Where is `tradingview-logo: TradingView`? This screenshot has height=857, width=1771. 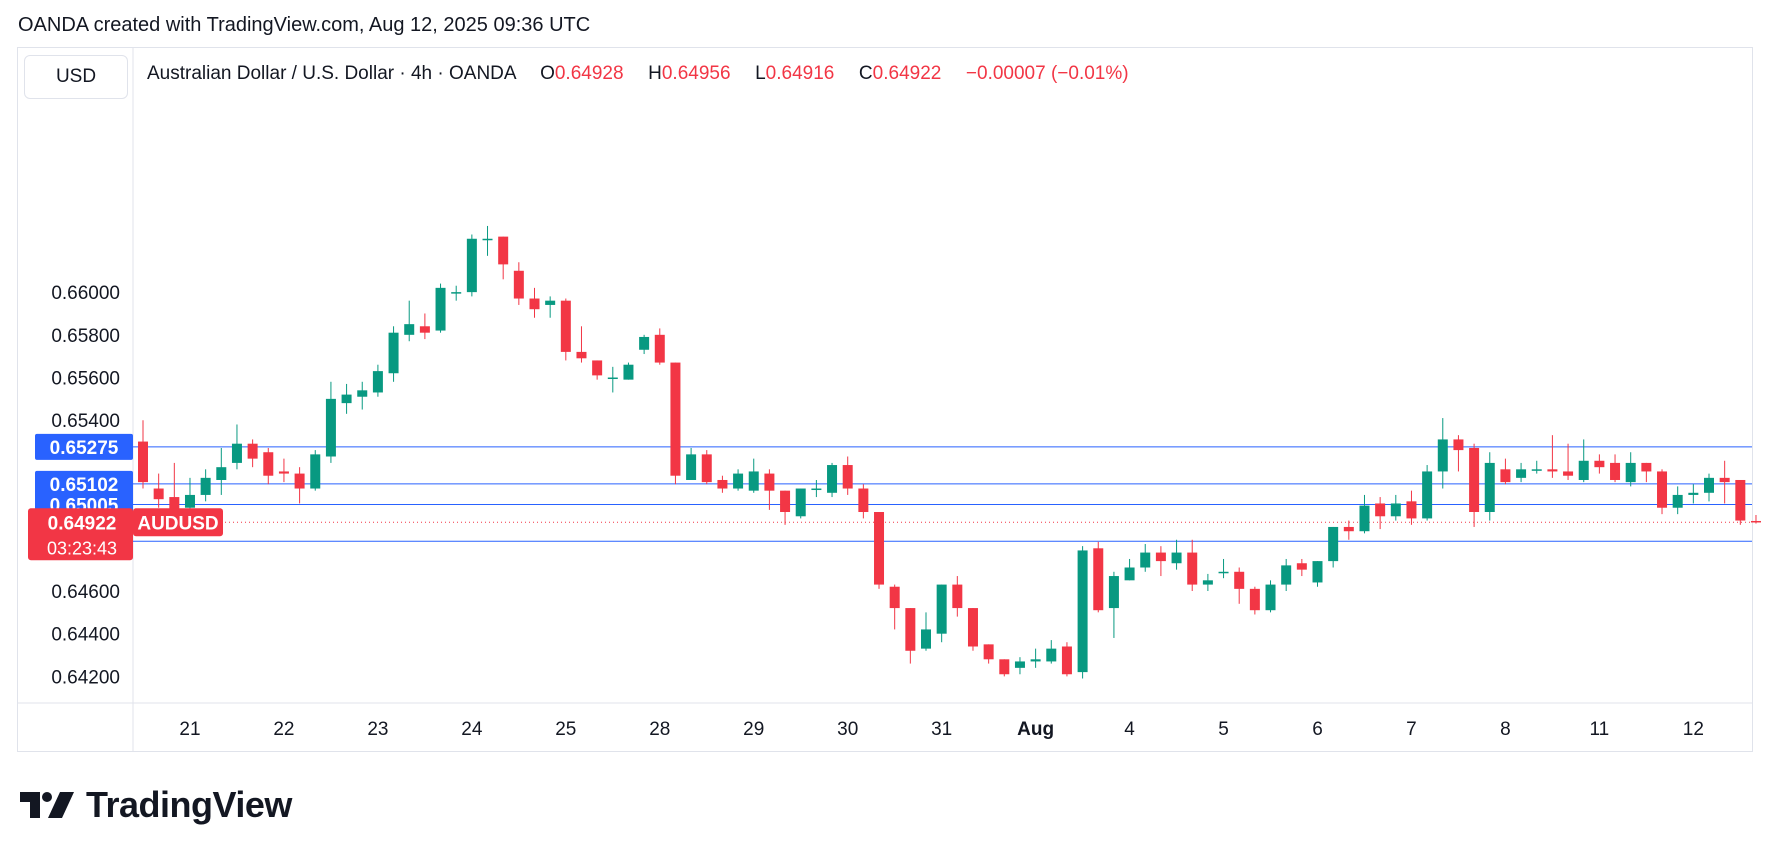
tradingview-logo: TradingView is located at coordinates (156, 804).